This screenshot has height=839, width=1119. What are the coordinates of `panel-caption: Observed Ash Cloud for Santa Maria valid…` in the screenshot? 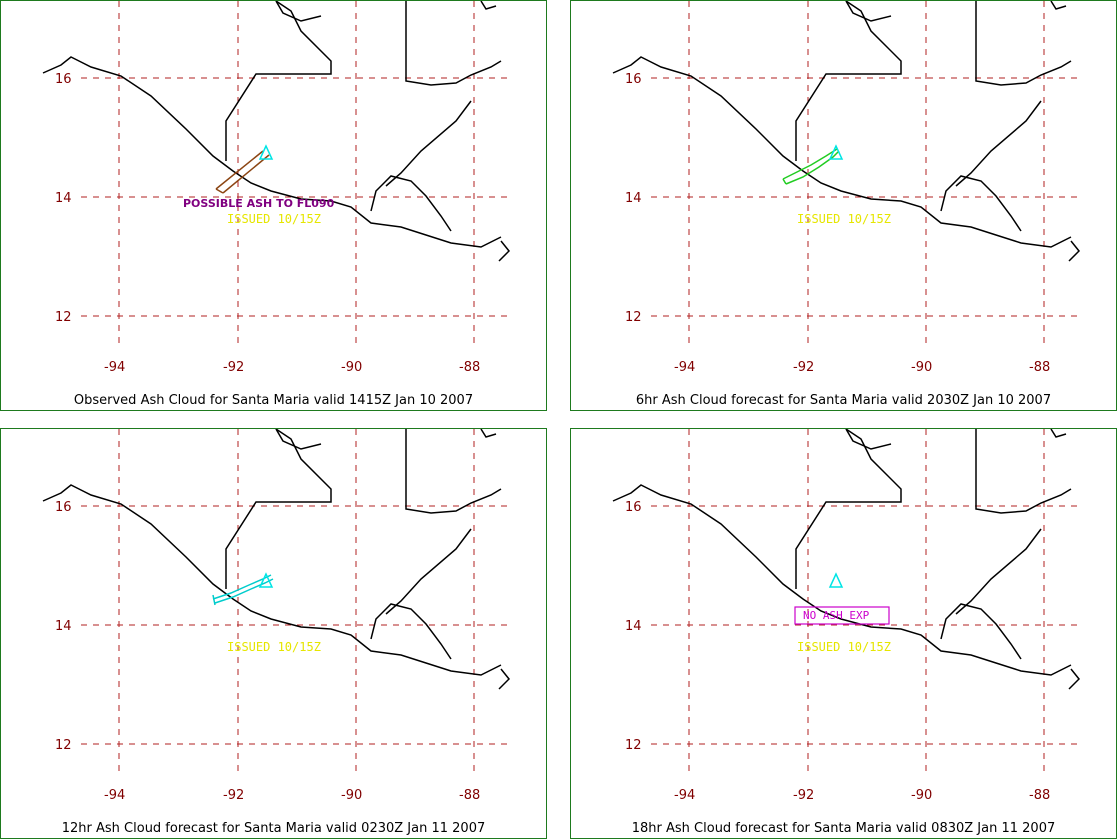 It's located at (273, 400).